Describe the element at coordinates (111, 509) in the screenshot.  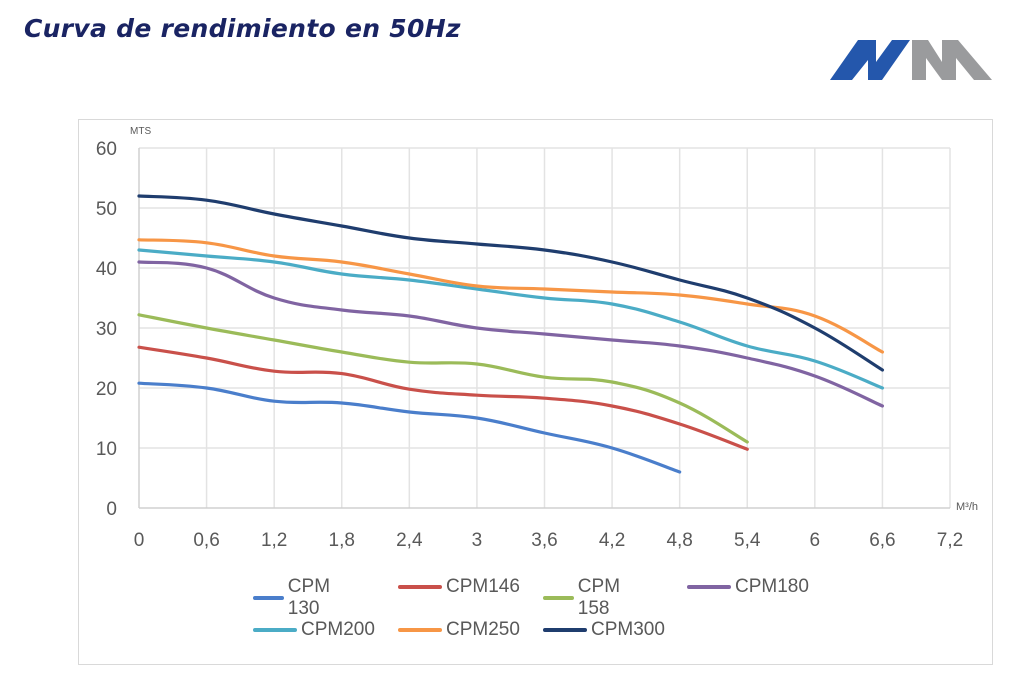
I see `y-tick-label: 0` at that location.